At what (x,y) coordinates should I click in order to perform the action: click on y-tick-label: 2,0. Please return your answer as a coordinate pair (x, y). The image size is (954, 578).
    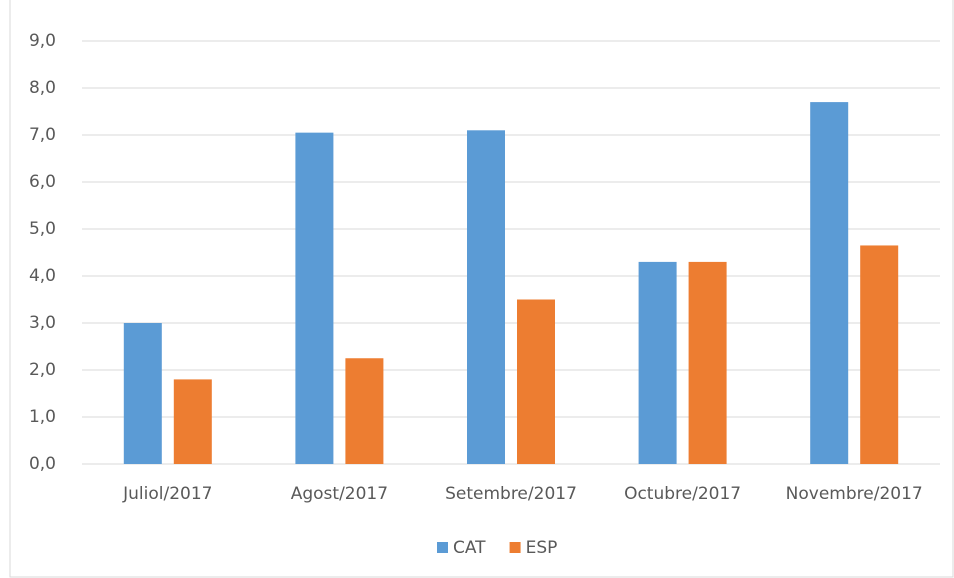
    Looking at the image, I should click on (42, 370).